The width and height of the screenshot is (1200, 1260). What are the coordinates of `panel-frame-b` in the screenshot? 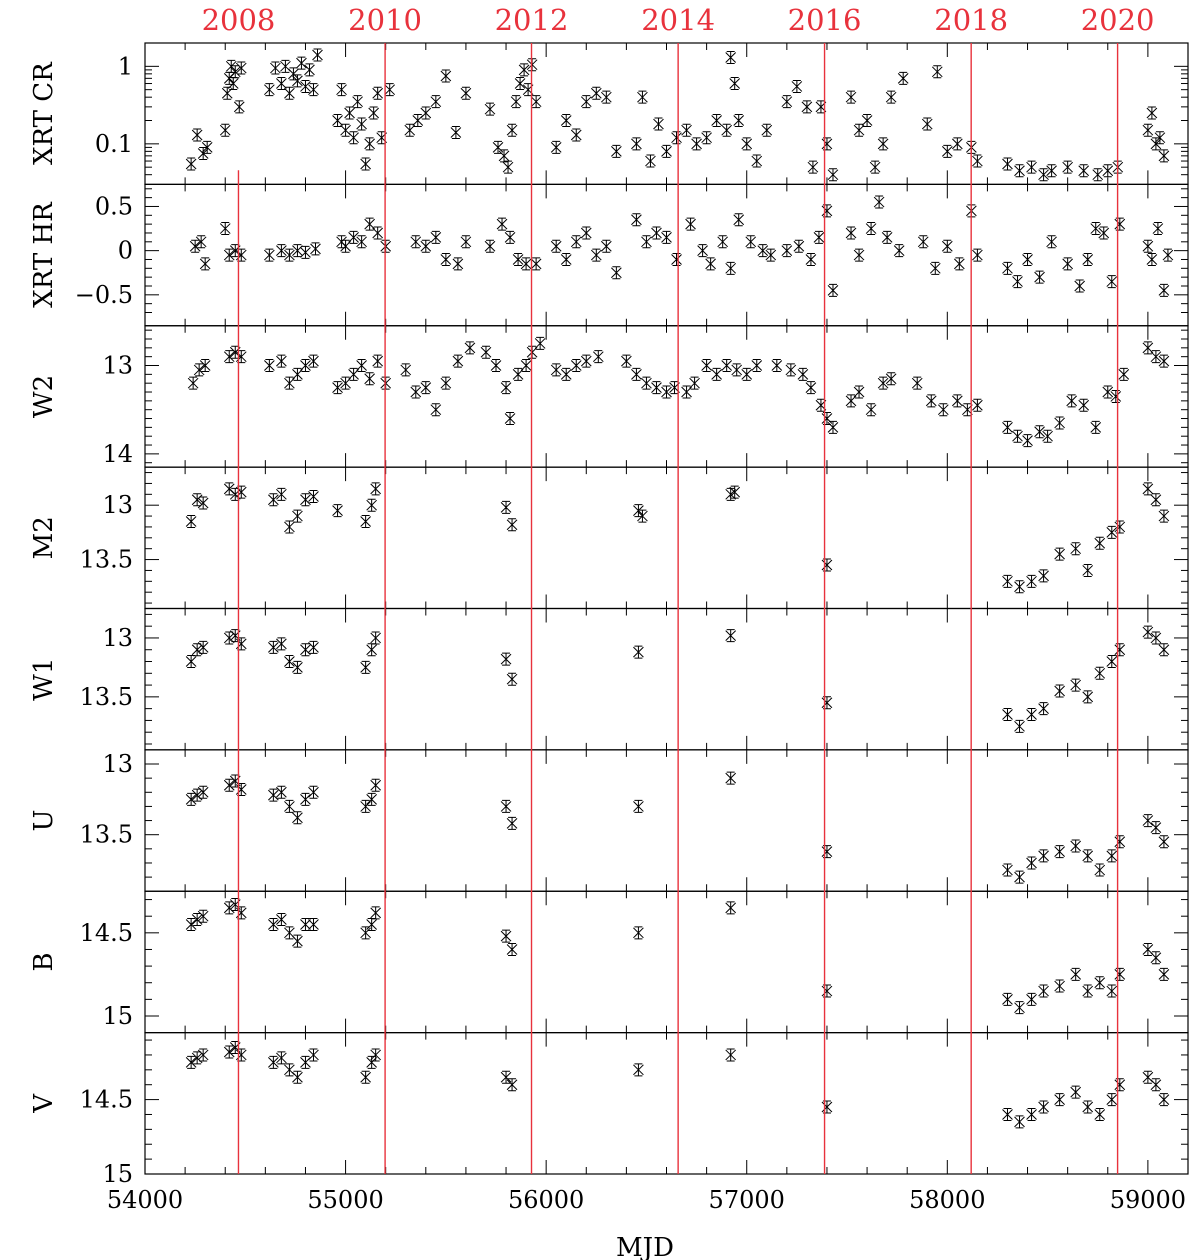 It's located at (666, 962).